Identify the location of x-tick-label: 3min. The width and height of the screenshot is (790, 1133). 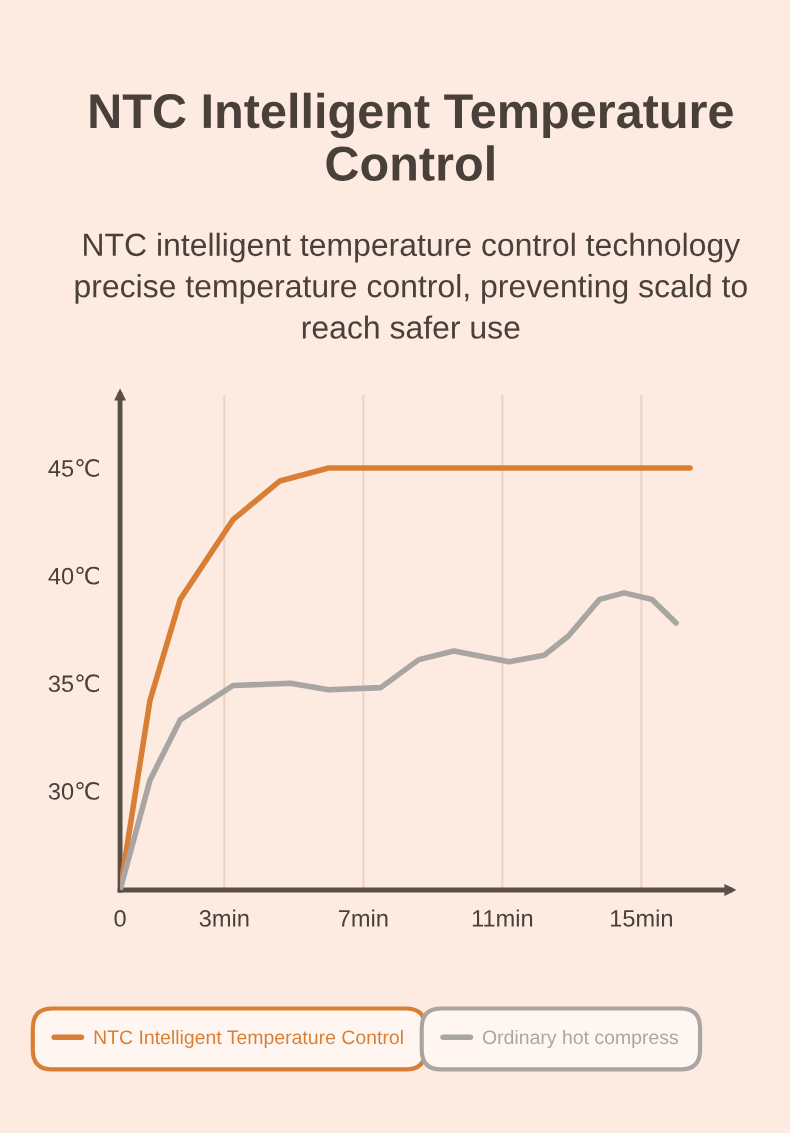
(224, 918).